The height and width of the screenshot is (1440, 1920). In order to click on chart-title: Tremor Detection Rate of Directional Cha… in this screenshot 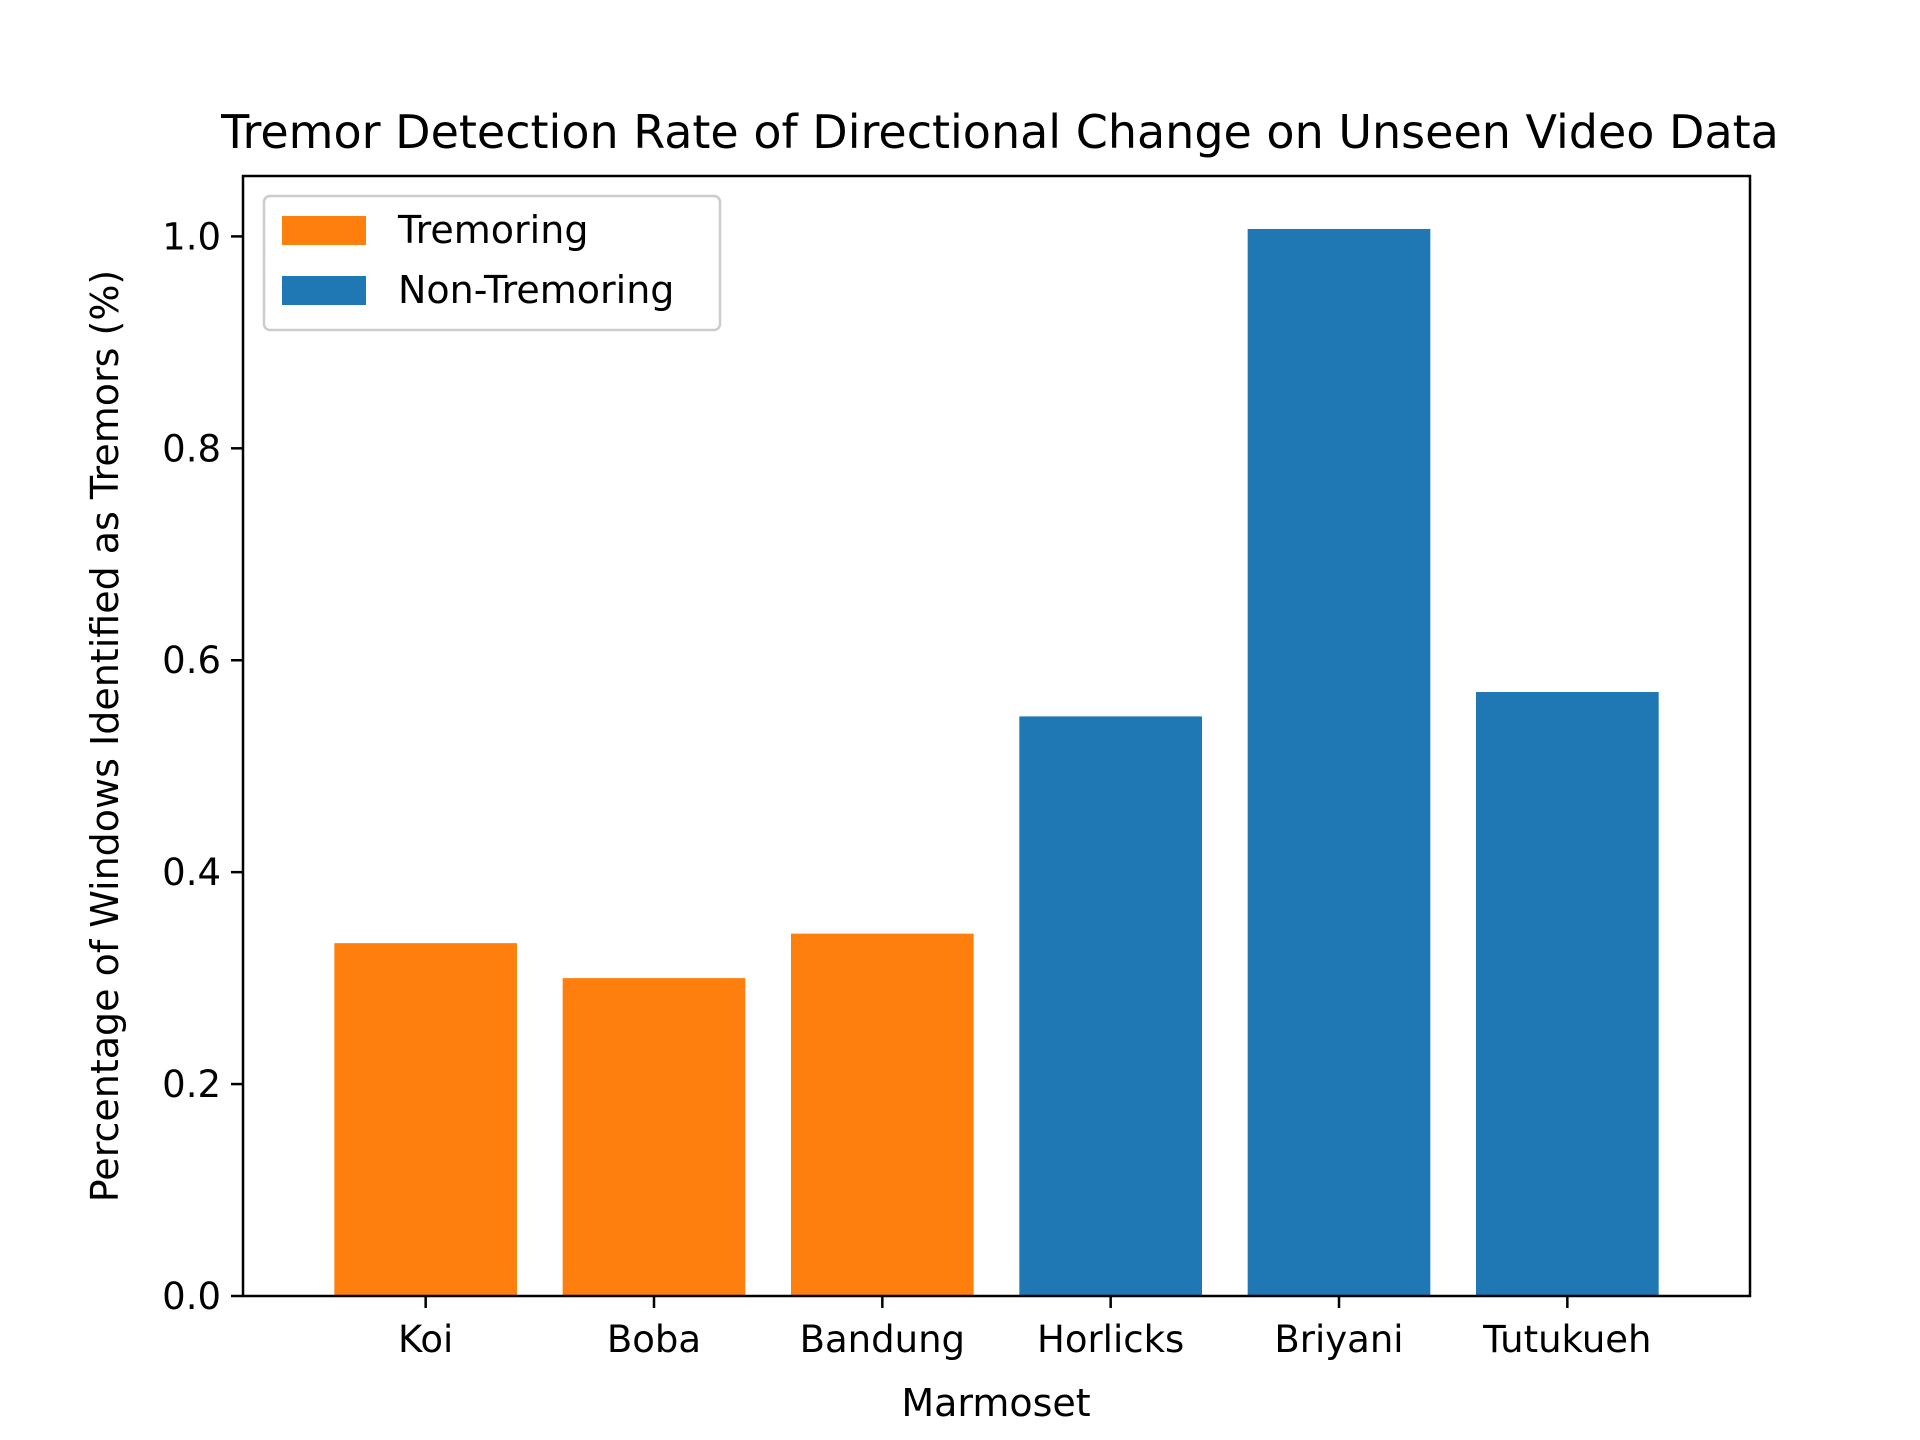, I will do `click(999, 132)`.